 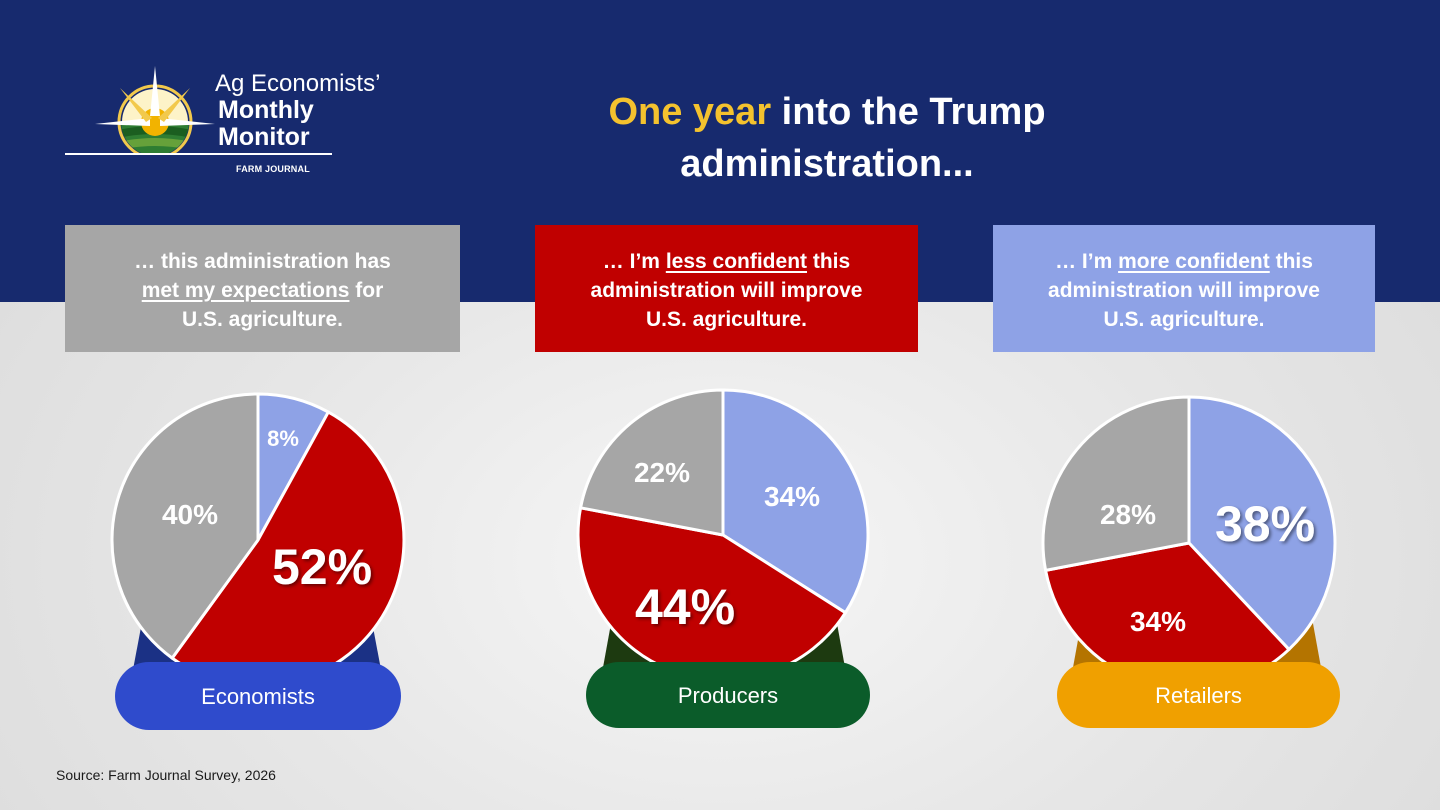 What do you see at coordinates (245, 290) in the screenshot?
I see `statement-1-underlined: met my expectations` at bounding box center [245, 290].